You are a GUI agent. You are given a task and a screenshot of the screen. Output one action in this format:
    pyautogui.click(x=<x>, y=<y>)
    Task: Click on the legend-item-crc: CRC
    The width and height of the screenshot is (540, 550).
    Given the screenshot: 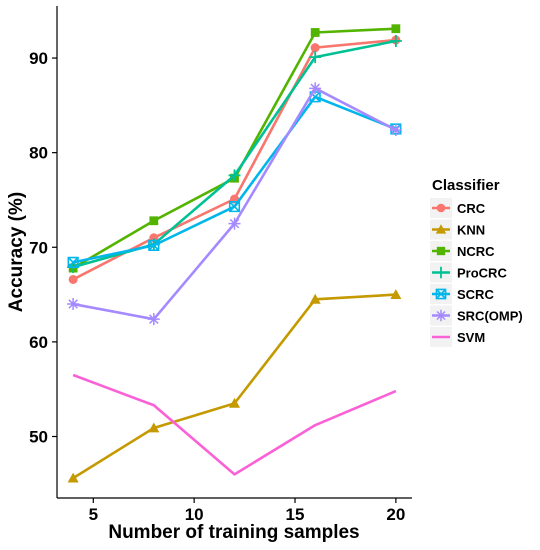 What is the action you would take?
    pyautogui.click(x=458, y=208)
    